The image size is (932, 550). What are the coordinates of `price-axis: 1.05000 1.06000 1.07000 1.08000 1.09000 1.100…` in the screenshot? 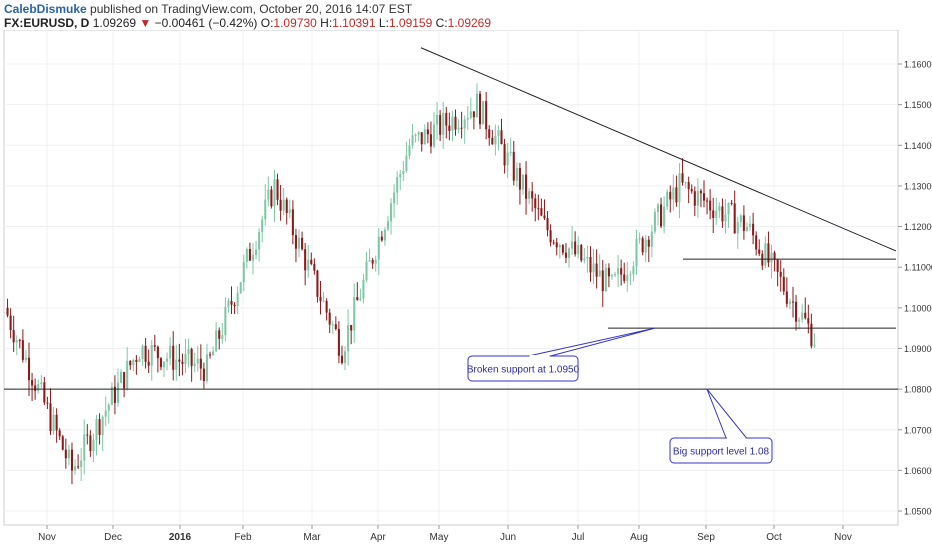 It's located at (915, 288).